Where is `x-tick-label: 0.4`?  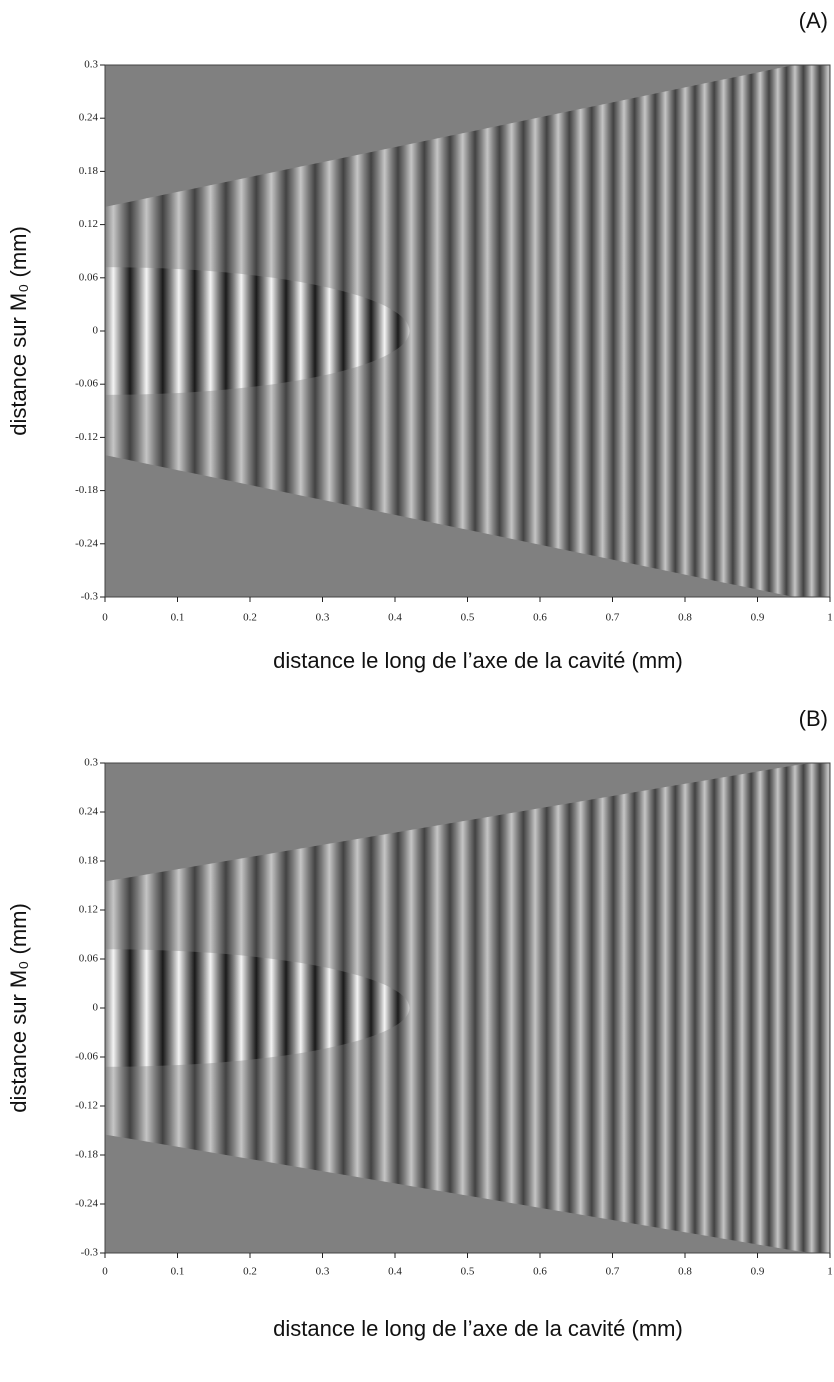 x-tick-label: 0.4 is located at coordinates (395, 618).